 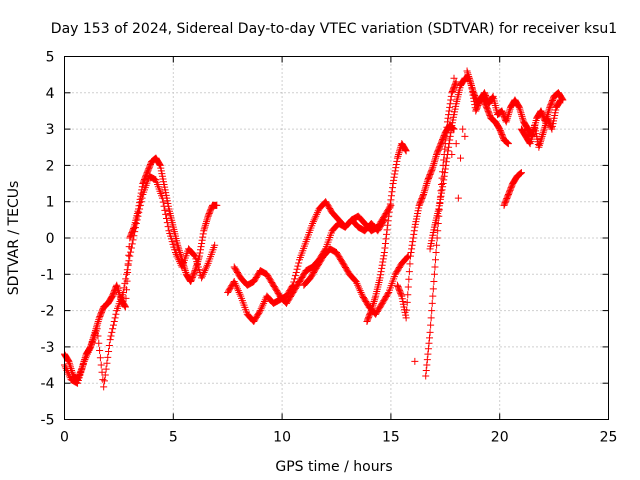 What do you see at coordinates (48, 384) in the screenshot?
I see `y-tick-label: -4` at bounding box center [48, 384].